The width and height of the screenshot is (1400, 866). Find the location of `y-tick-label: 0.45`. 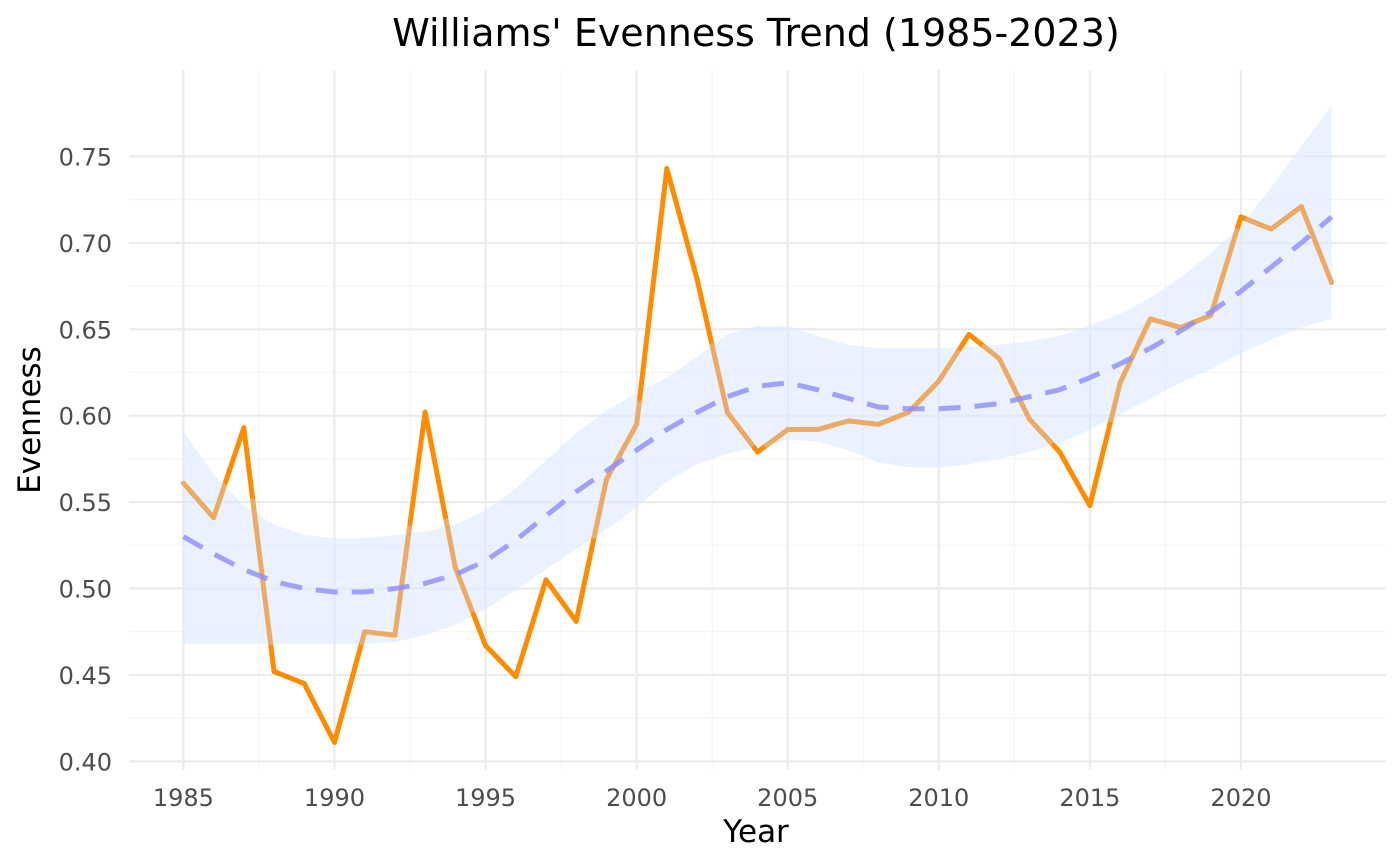

y-tick-label: 0.45 is located at coordinates (85, 676).